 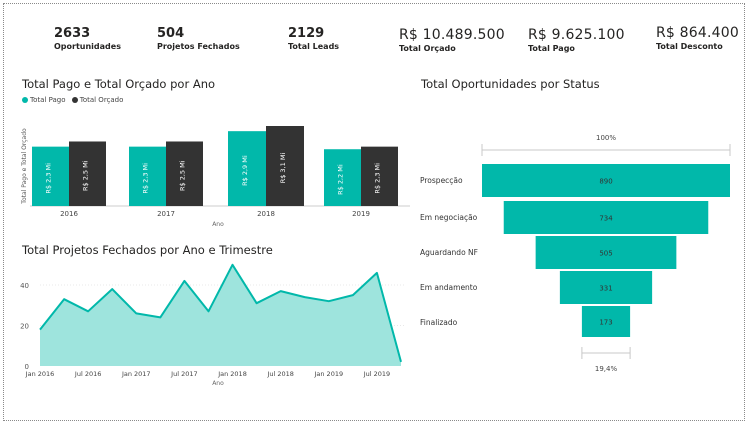 What do you see at coordinates (232, 374) in the screenshot?
I see `x-tick-label: Jan 2018` at bounding box center [232, 374].